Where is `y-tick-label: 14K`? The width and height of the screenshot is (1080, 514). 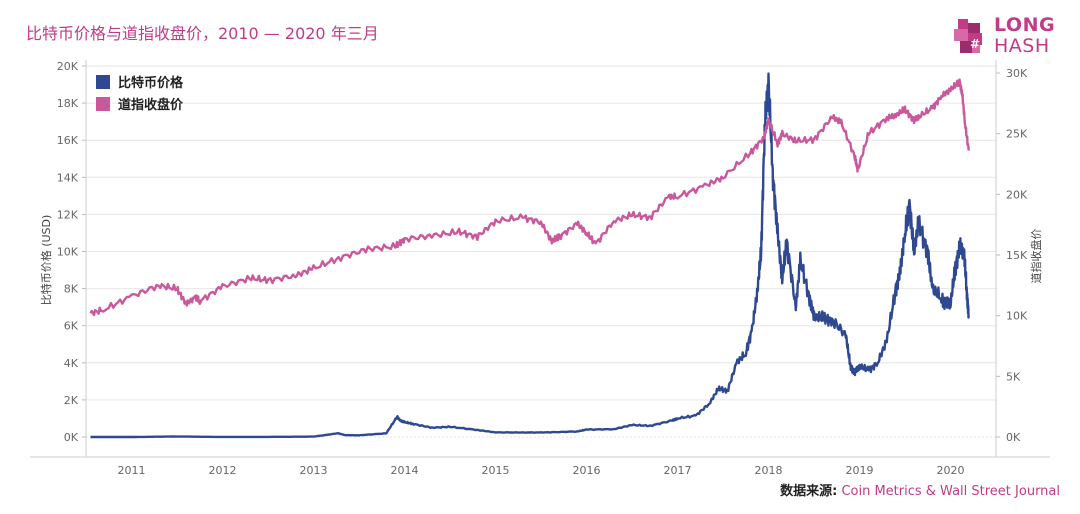 y-tick-label: 14K is located at coordinates (68, 177).